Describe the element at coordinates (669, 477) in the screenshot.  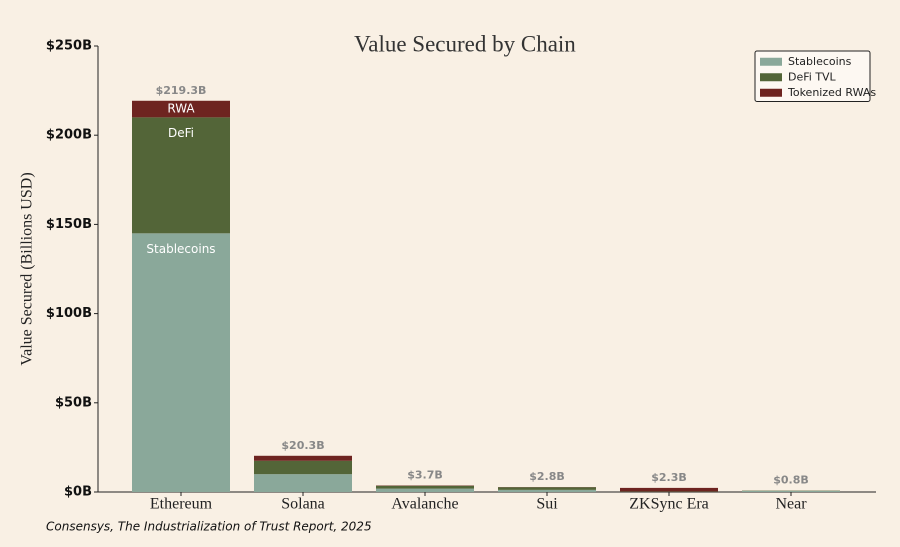
I see `total-label: $2.3B` at that location.